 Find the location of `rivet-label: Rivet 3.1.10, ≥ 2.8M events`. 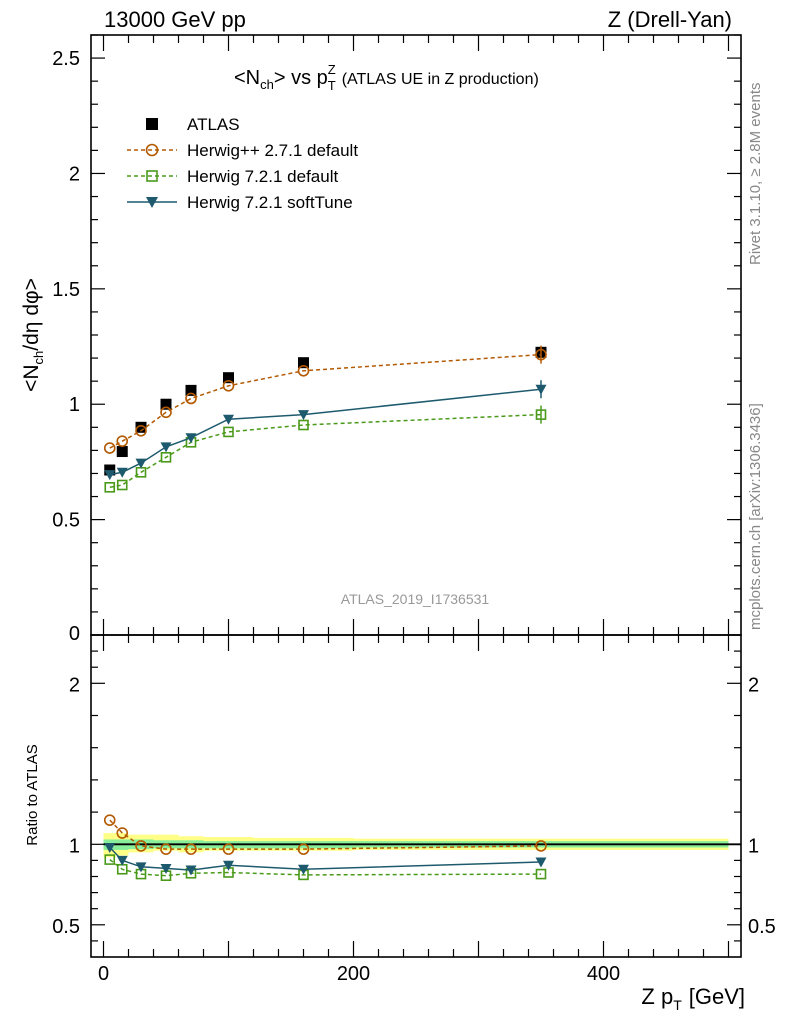

rivet-label: Rivet 3.1.10, ≥ 2.8M events is located at coordinates (755, 174).